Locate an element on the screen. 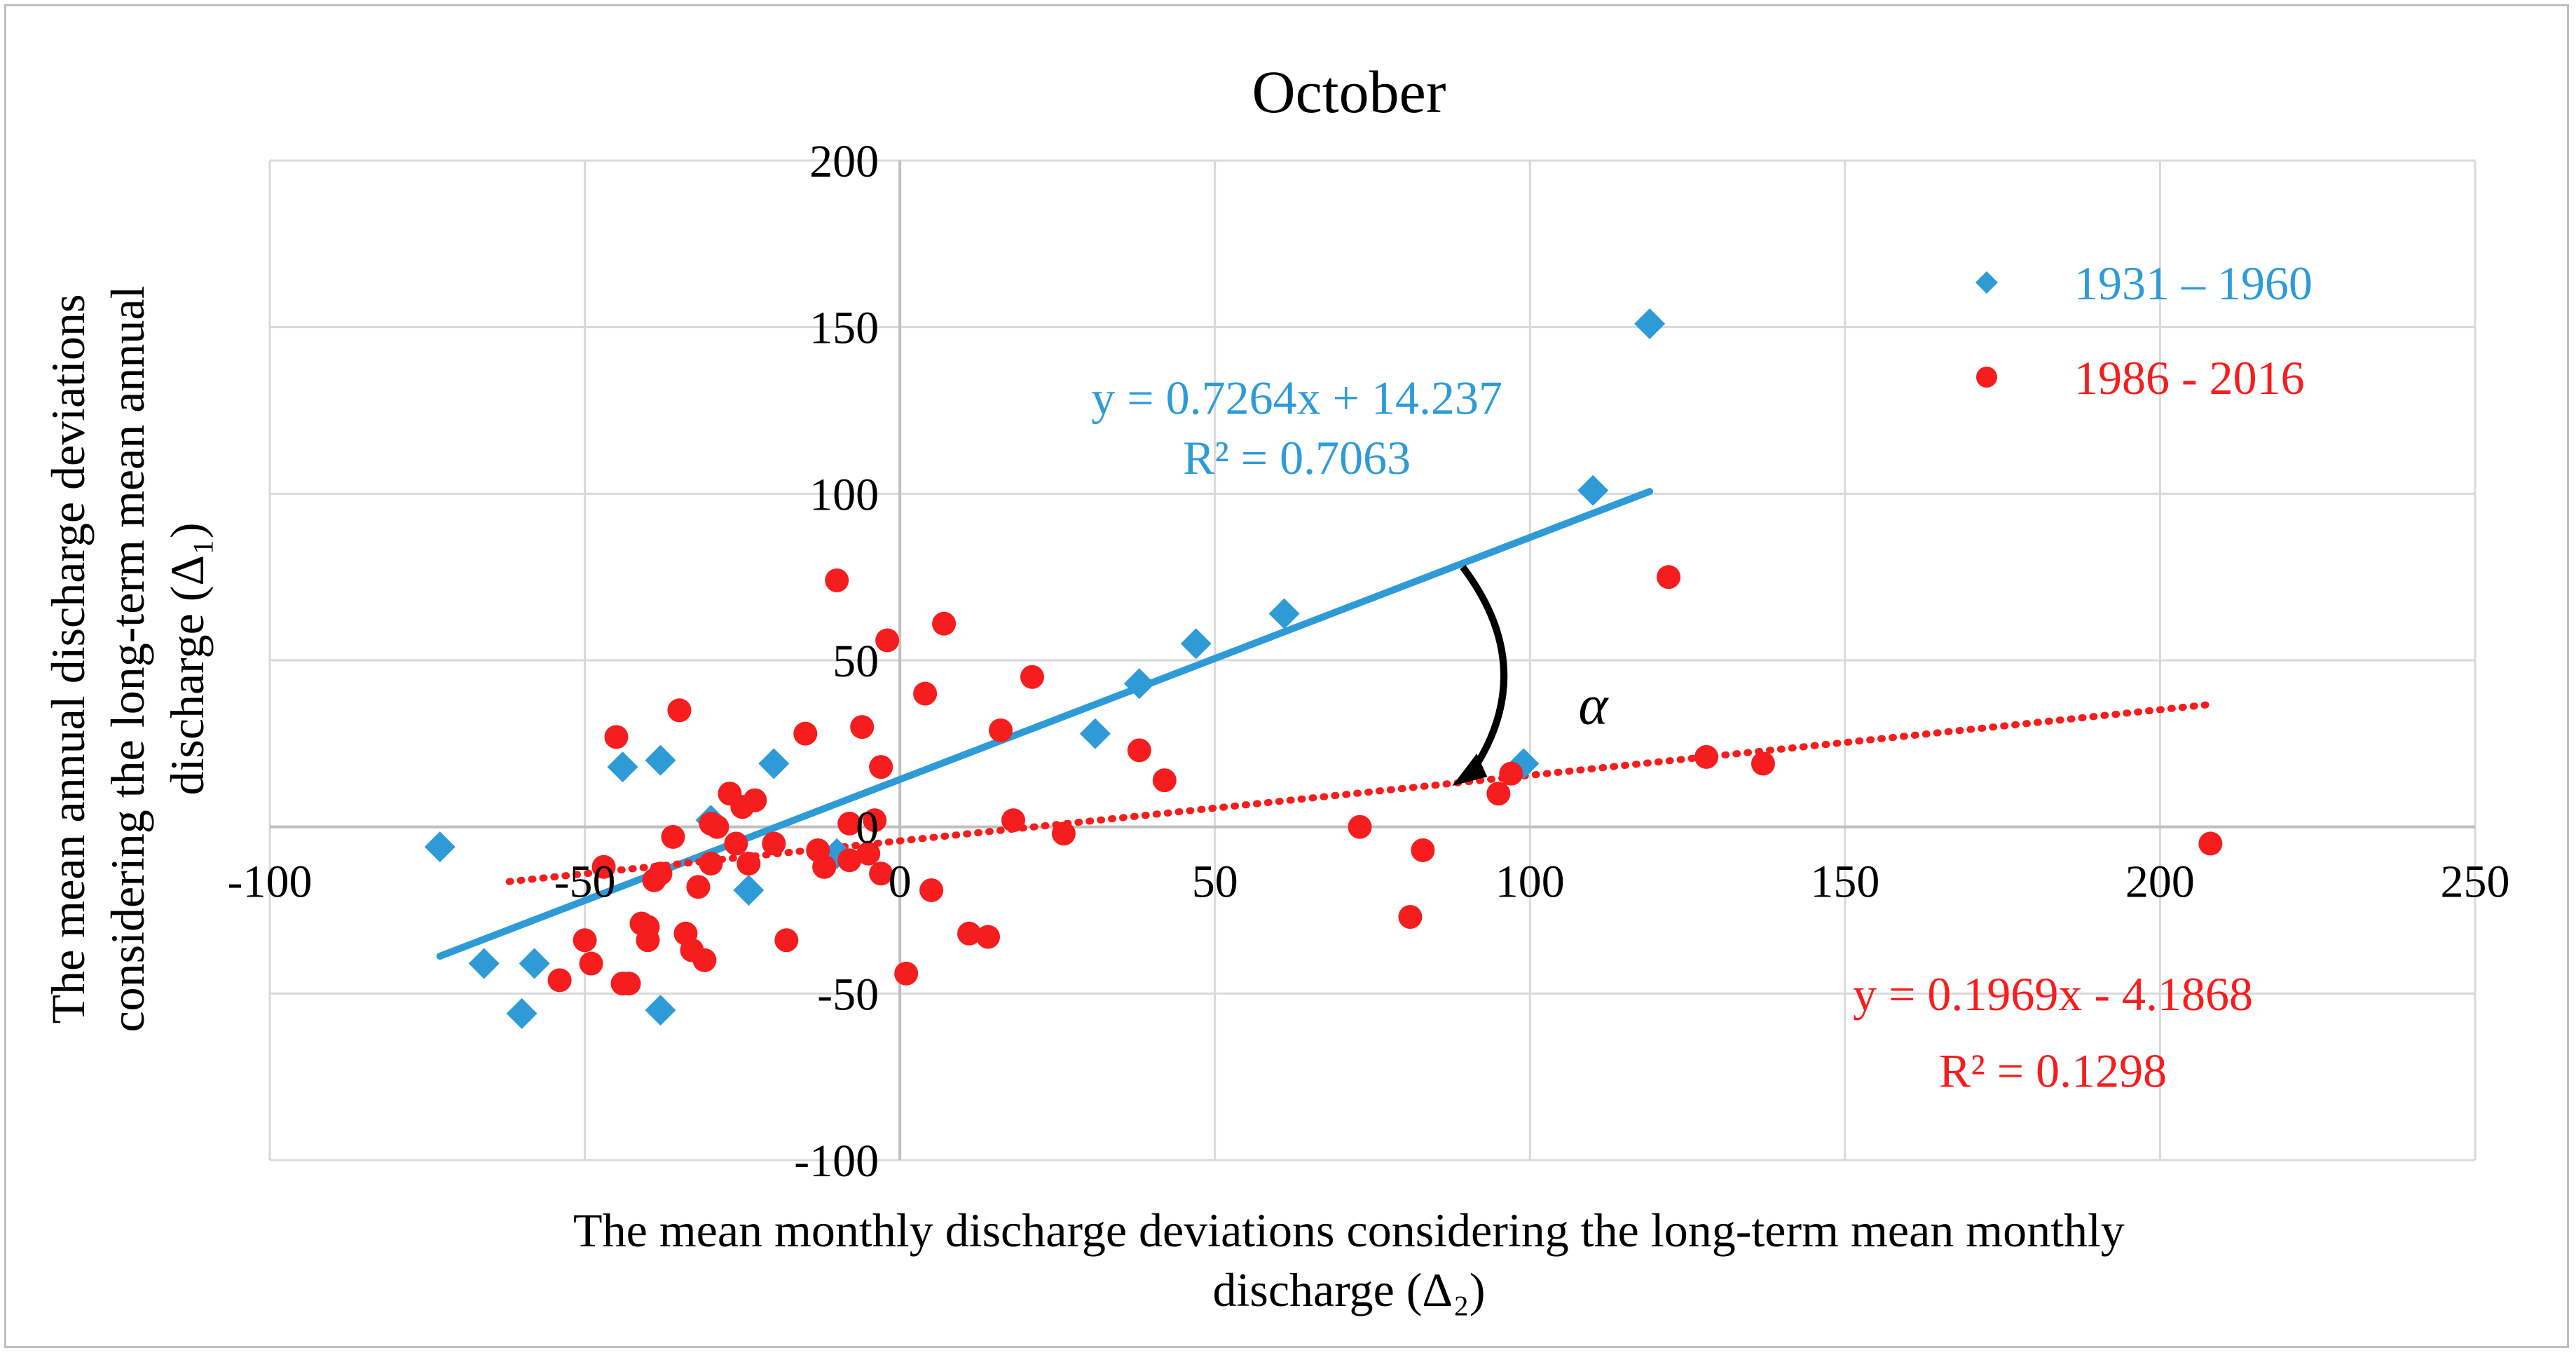 The image size is (2576, 1355). y-tick-label: 50 is located at coordinates (856, 662).